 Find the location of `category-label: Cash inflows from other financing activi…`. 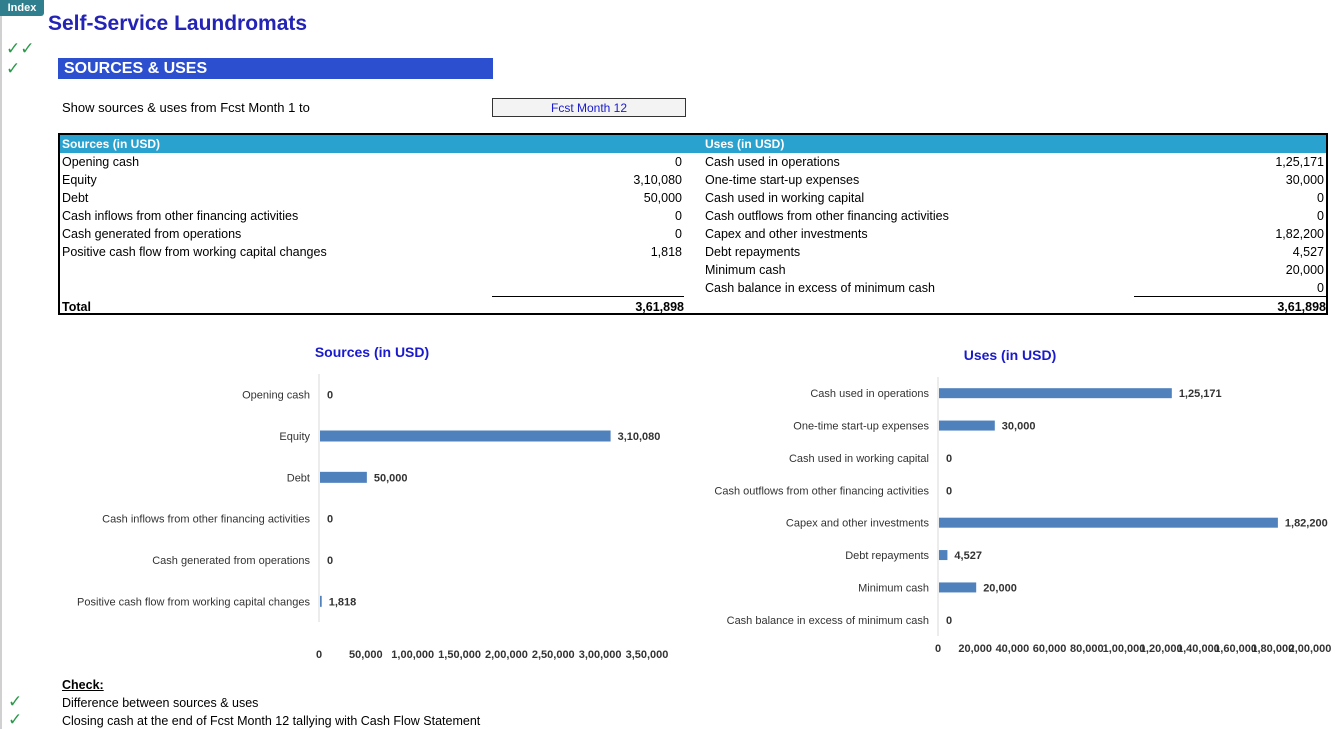

category-label: Cash inflows from other financing activi… is located at coordinates (206, 520).